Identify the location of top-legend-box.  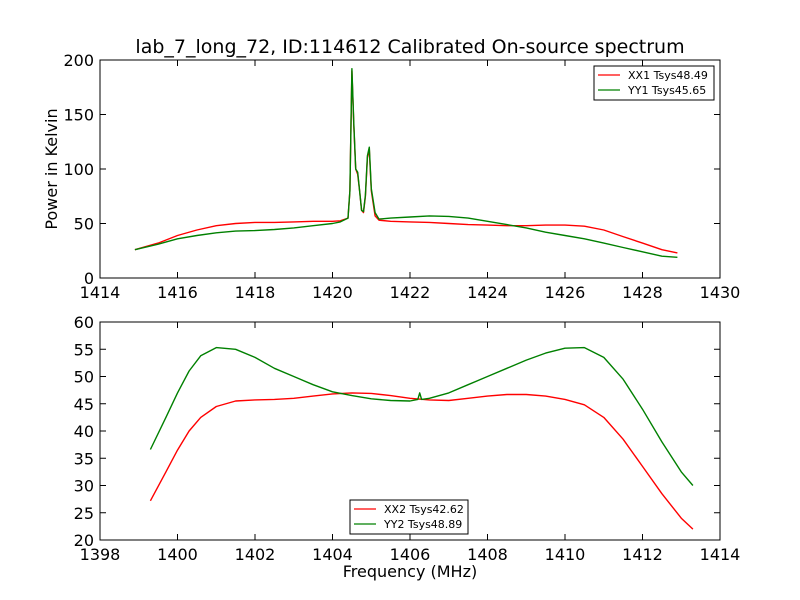
(654, 83).